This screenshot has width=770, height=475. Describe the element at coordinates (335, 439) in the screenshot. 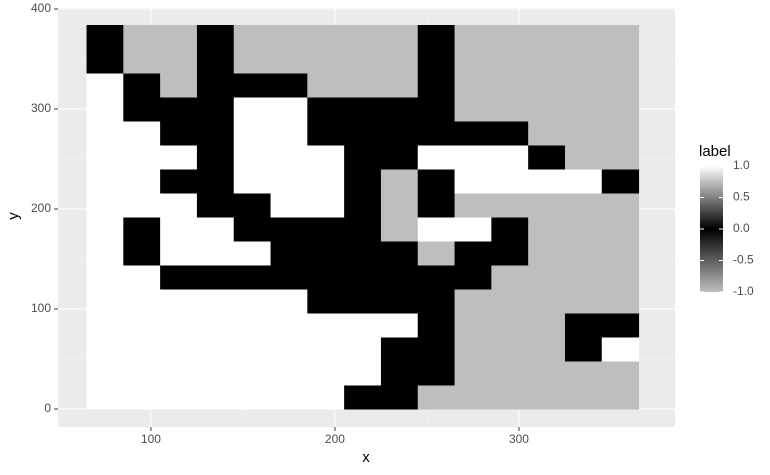

I see `x-tick-label: 200` at that location.